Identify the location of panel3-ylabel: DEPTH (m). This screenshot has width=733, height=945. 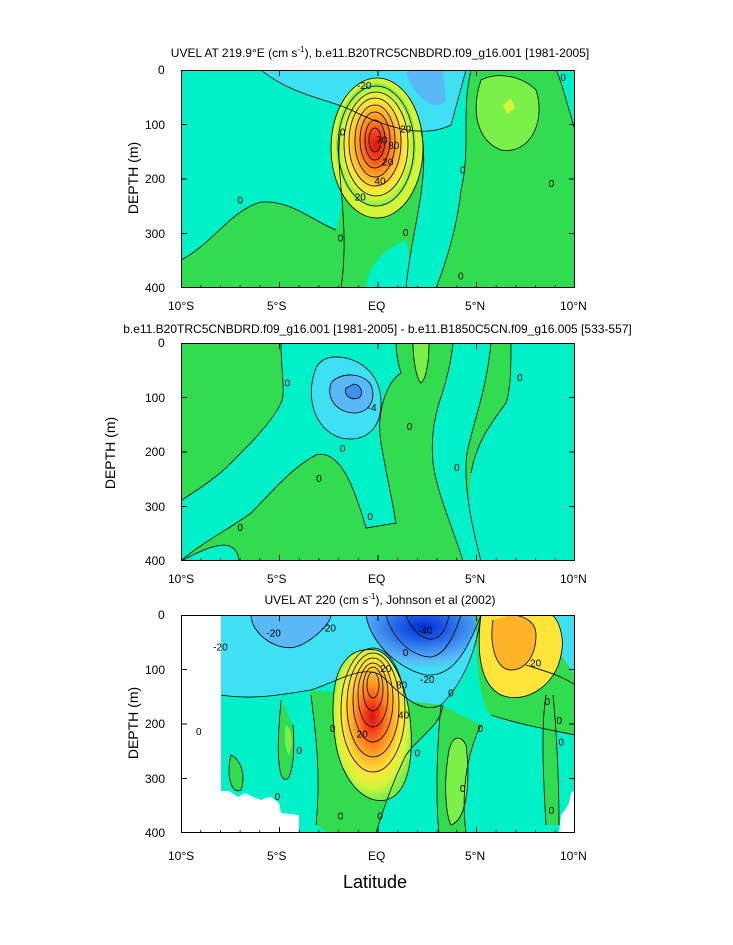
(133, 723).